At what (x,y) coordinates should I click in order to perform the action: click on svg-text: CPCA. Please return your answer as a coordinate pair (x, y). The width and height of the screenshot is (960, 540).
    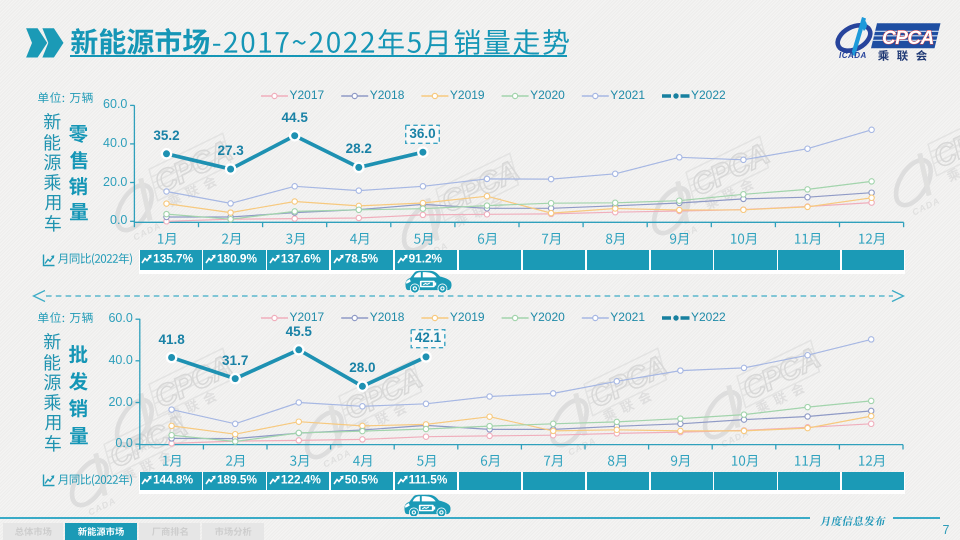
    Looking at the image, I should click on (908, 38).